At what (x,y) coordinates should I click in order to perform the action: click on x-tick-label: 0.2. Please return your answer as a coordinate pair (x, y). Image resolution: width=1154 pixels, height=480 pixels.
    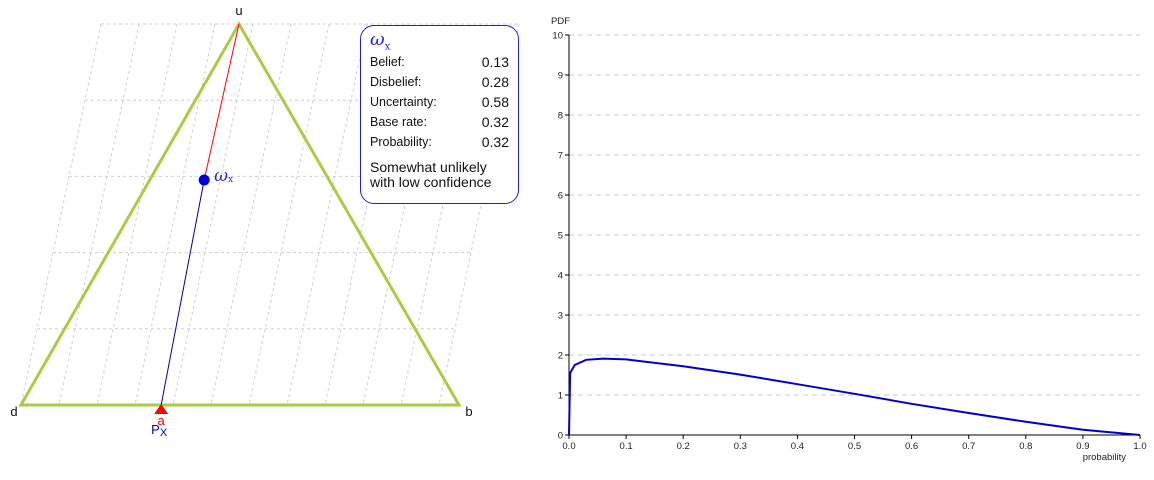
    Looking at the image, I should click on (683, 446).